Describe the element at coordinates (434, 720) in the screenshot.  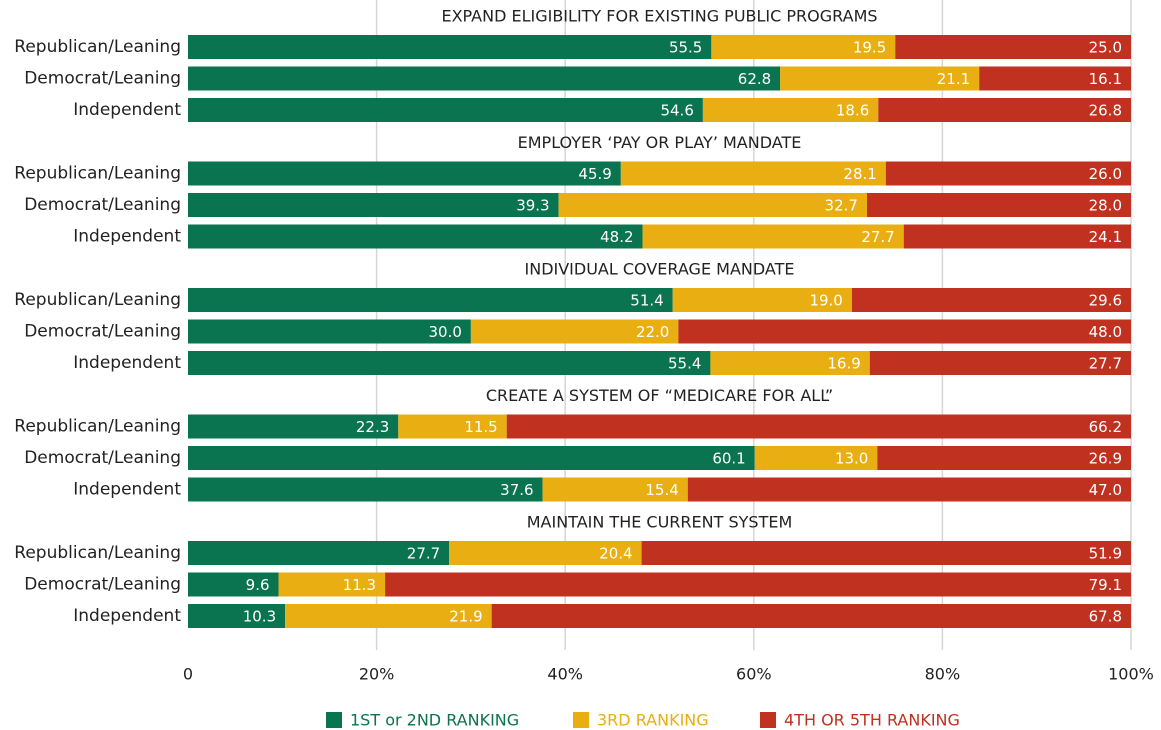
I see `legend-label: 1ST or 2ND RANKING` at that location.